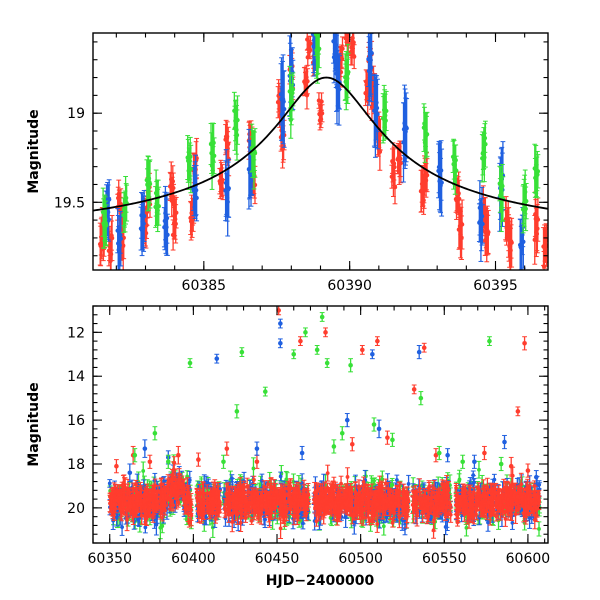  What do you see at coordinates (76, 421) in the screenshot?
I see `y-tick-label: 16` at bounding box center [76, 421].